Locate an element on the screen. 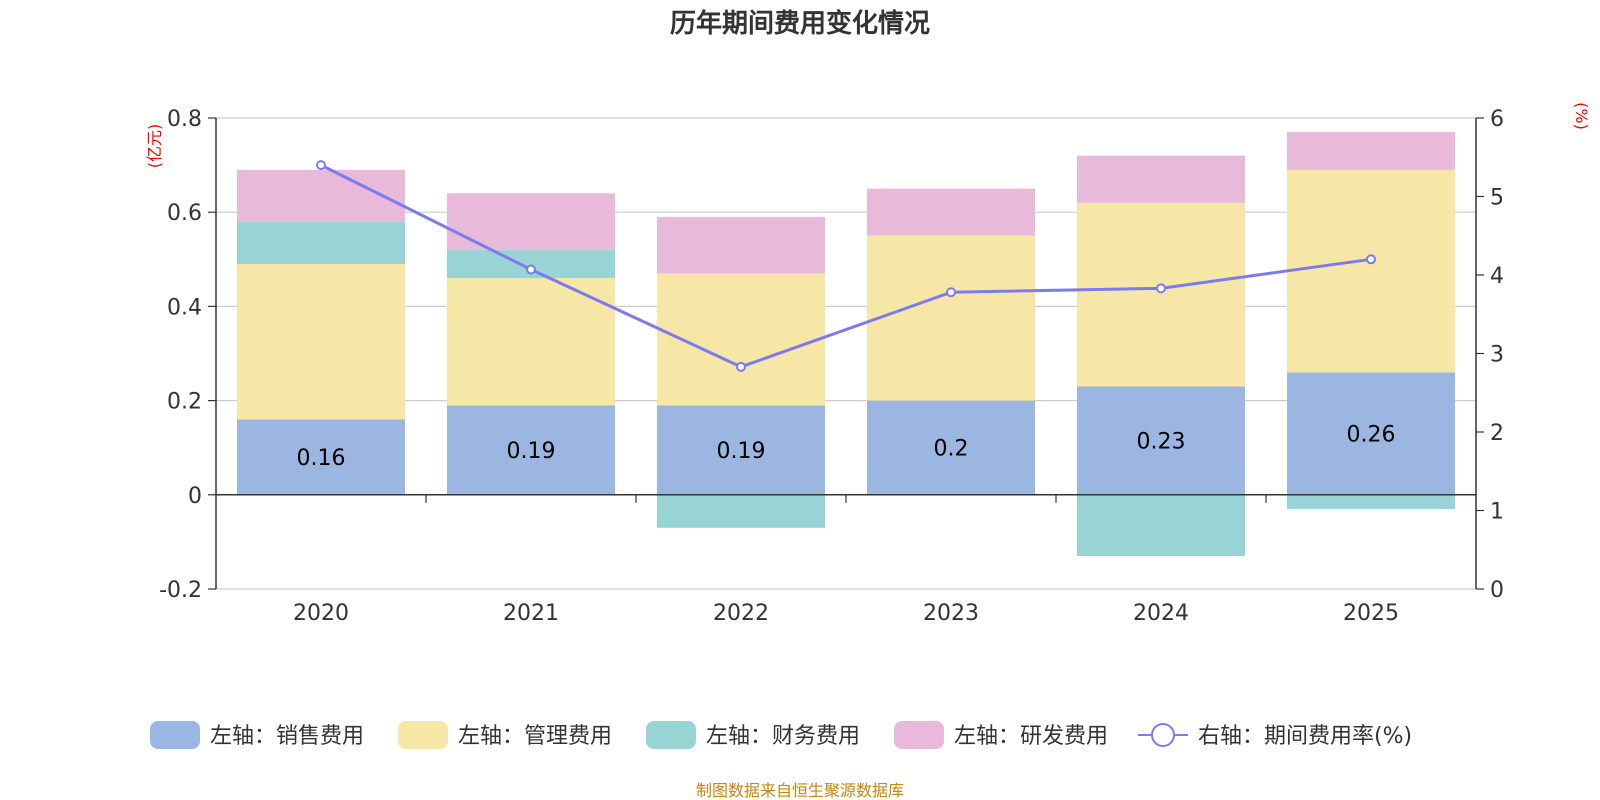  bar-segment-1-2021 is located at coordinates (531, 342).